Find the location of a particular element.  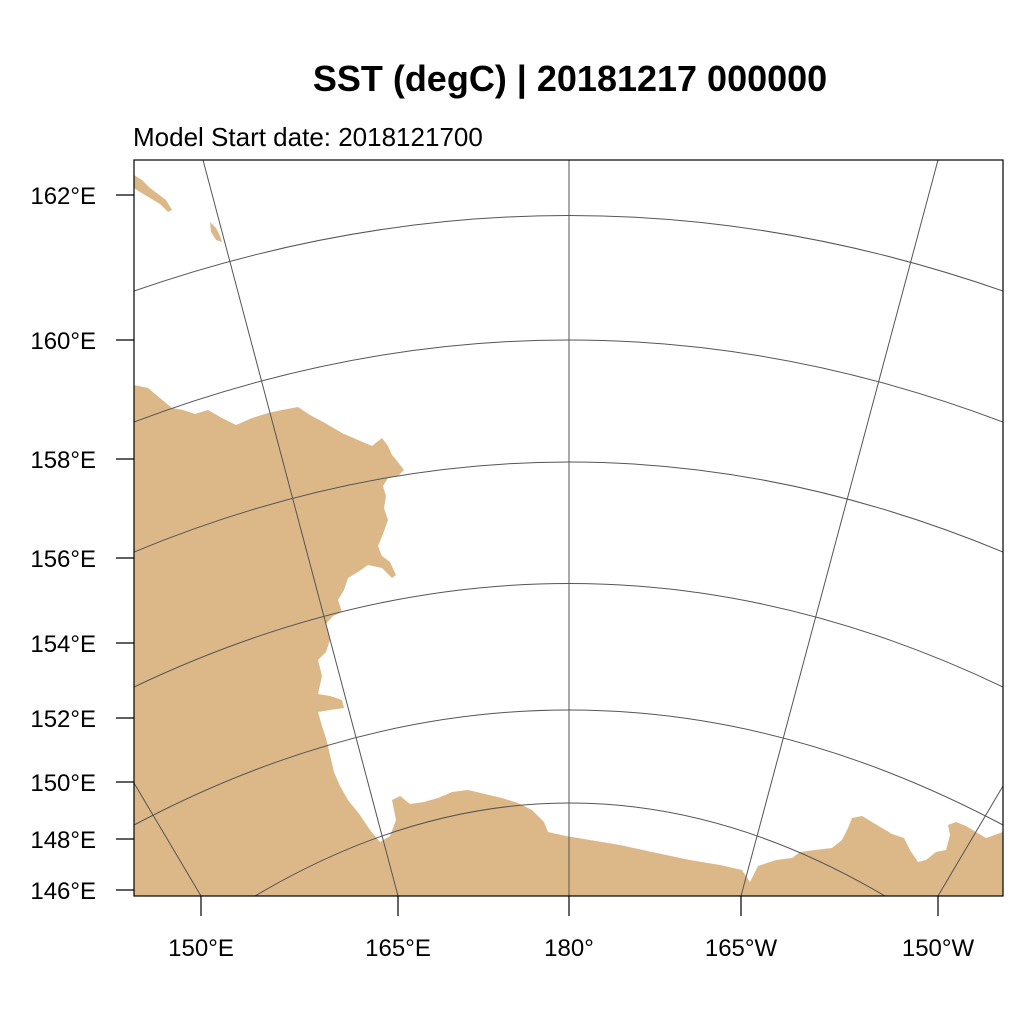

left-label-152e: 152°E is located at coordinates (63, 719).